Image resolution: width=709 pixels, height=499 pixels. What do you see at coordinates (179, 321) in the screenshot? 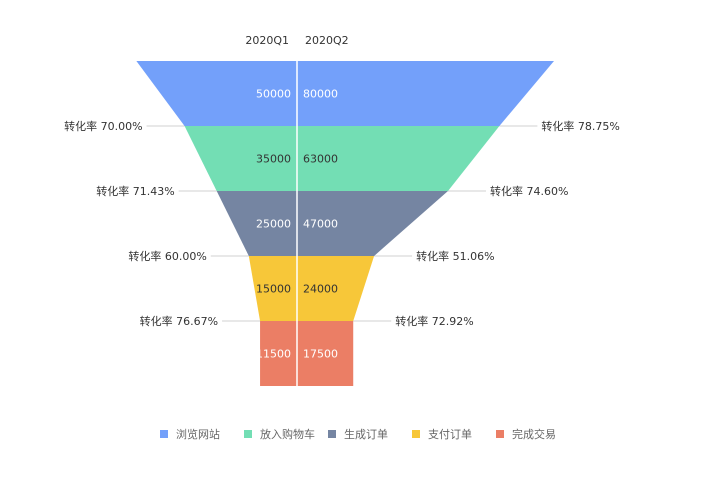
I see `conversion-label-q1-4: 转化率 76.67%` at bounding box center [179, 321].